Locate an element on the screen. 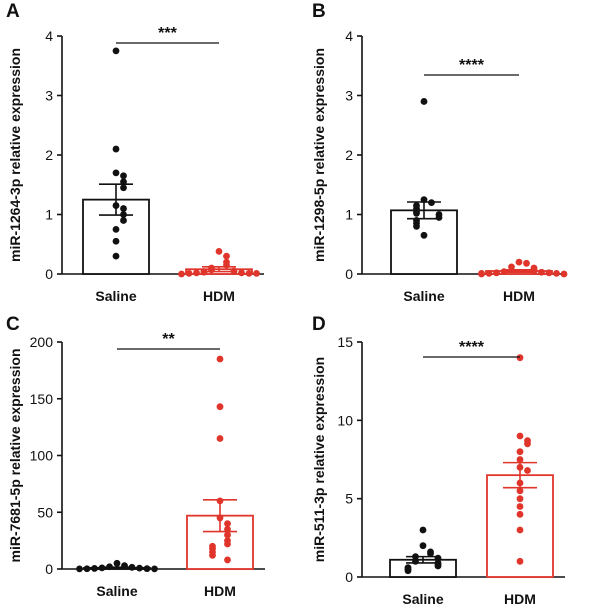 The width and height of the screenshot is (597, 604). panel-letter: A is located at coordinates (13, 11).